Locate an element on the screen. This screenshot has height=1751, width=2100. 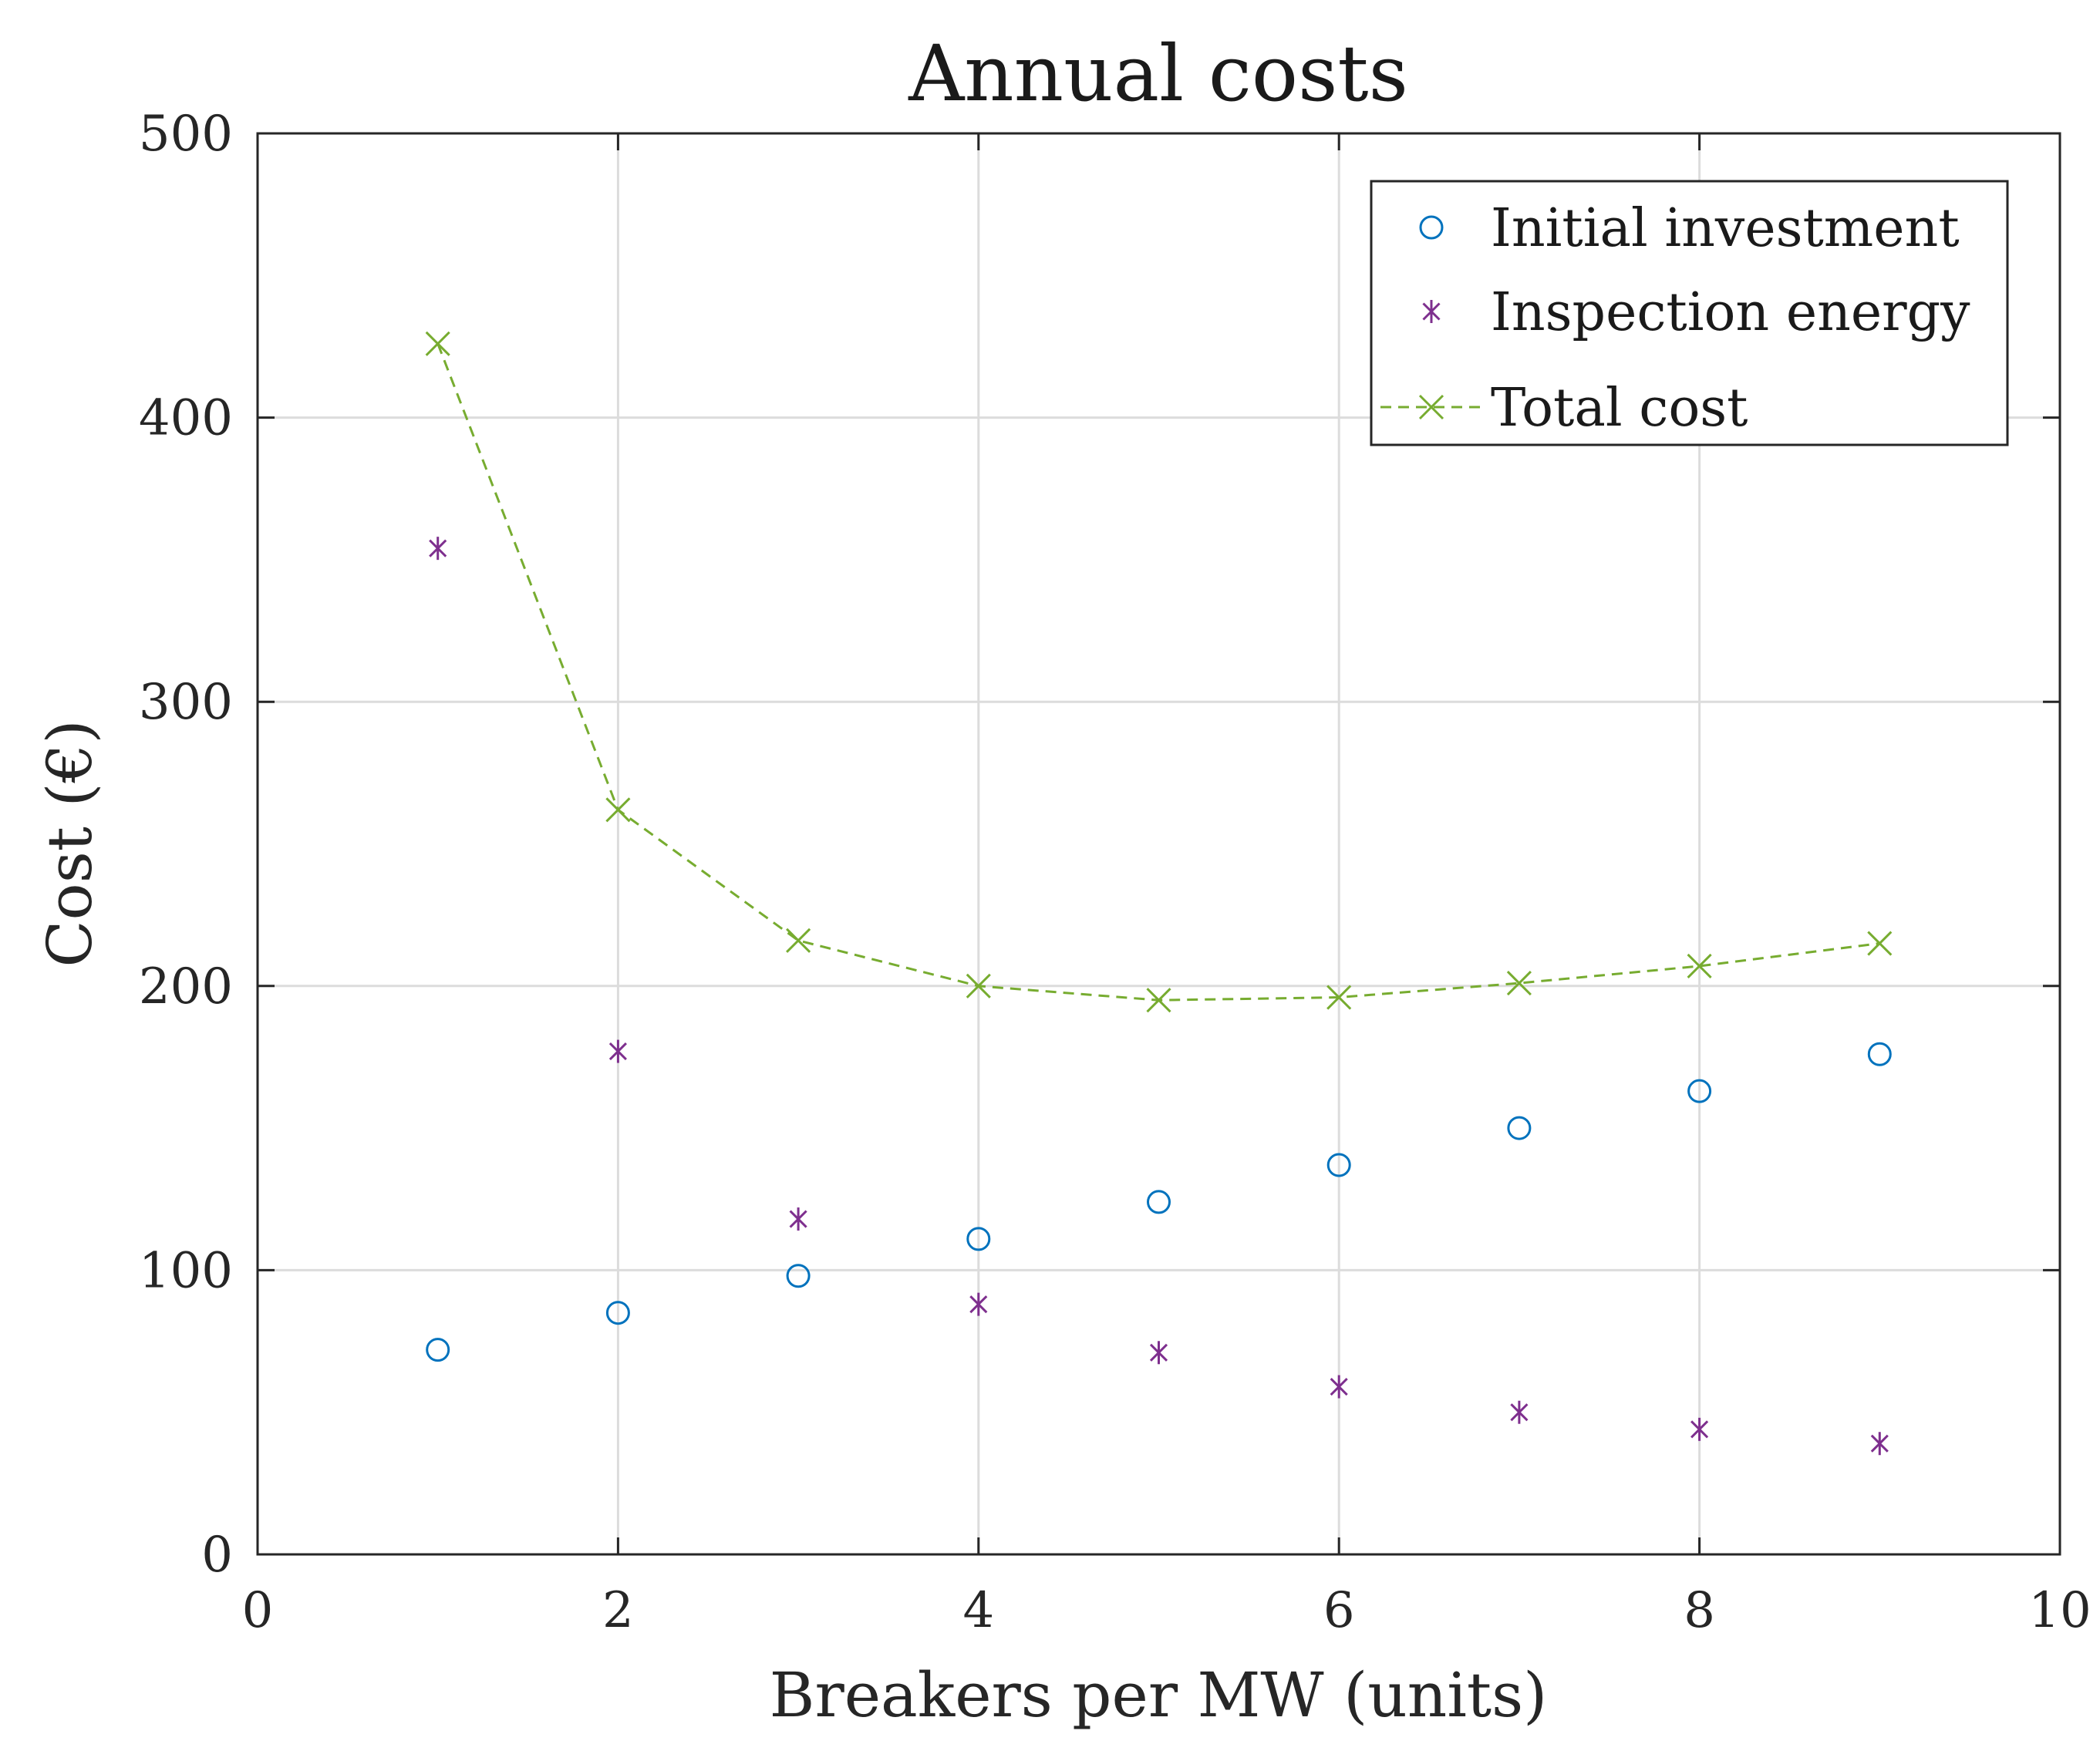
series-initial-investment is located at coordinates (1159, 1202).